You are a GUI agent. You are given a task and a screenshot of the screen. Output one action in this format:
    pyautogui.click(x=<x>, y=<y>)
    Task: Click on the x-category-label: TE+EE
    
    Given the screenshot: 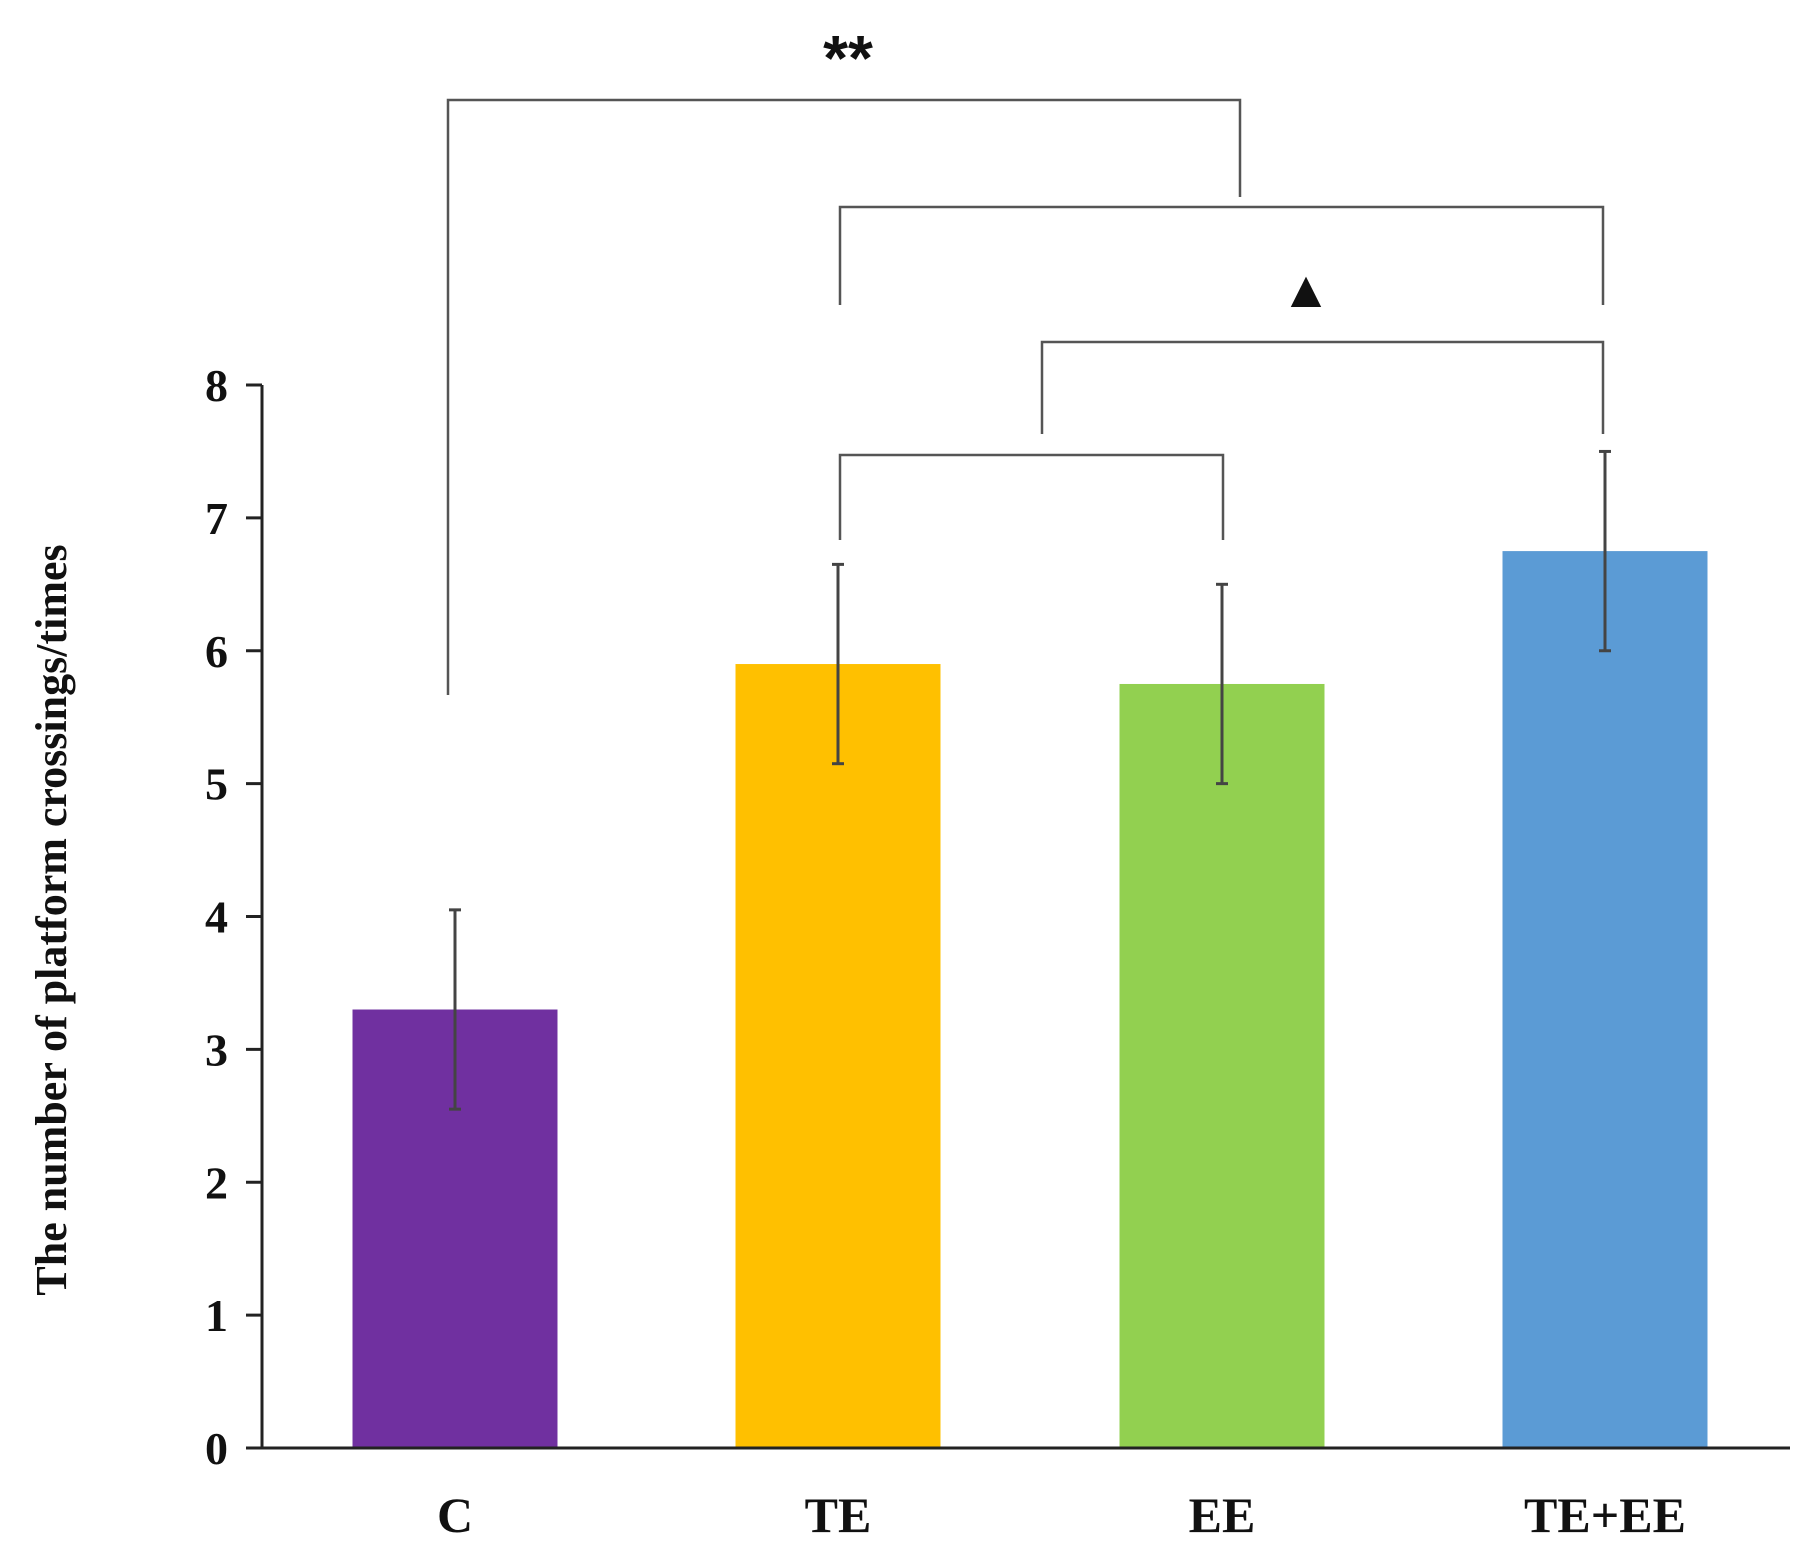 What is the action you would take?
    pyautogui.click(x=1605, y=1515)
    